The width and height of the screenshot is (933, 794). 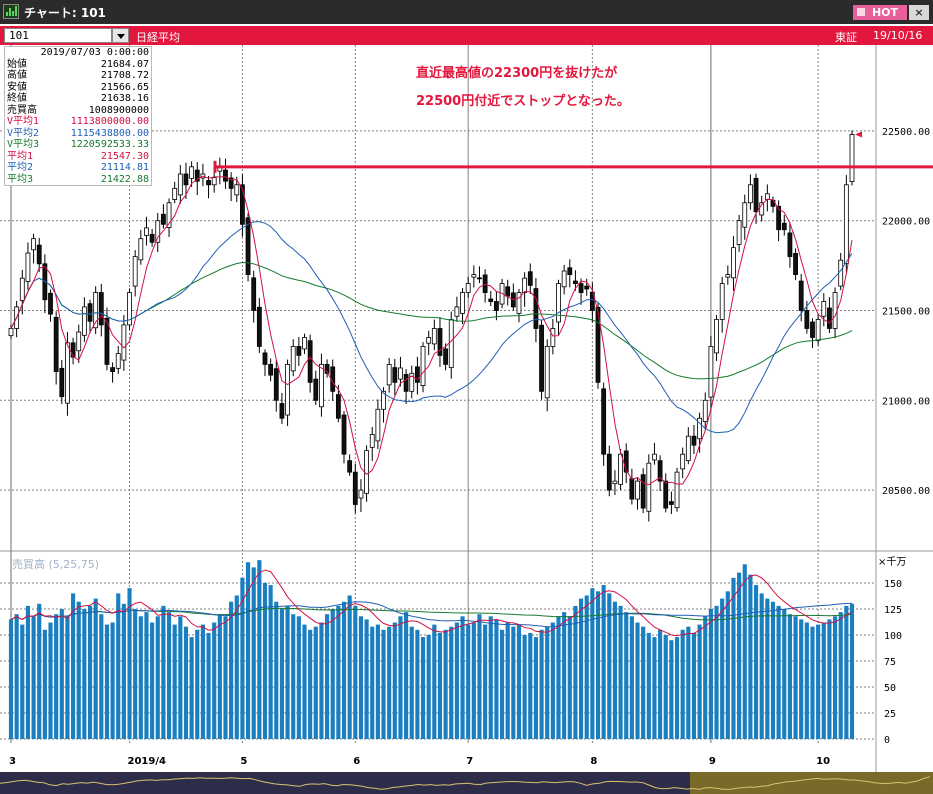 What do you see at coordinates (17, 98) in the screenshot?
I see `info-row-label: 終値` at bounding box center [17, 98].